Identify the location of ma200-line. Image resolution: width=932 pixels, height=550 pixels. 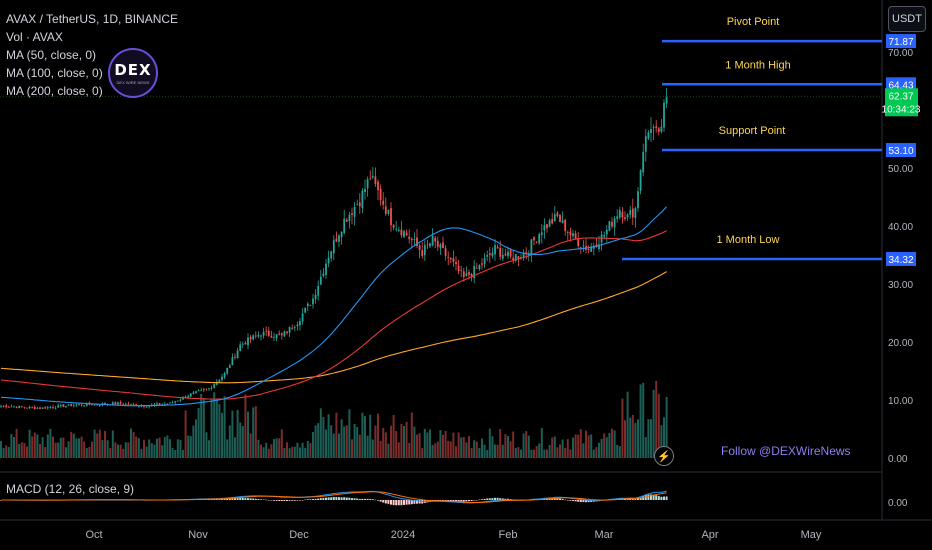
(333, 327).